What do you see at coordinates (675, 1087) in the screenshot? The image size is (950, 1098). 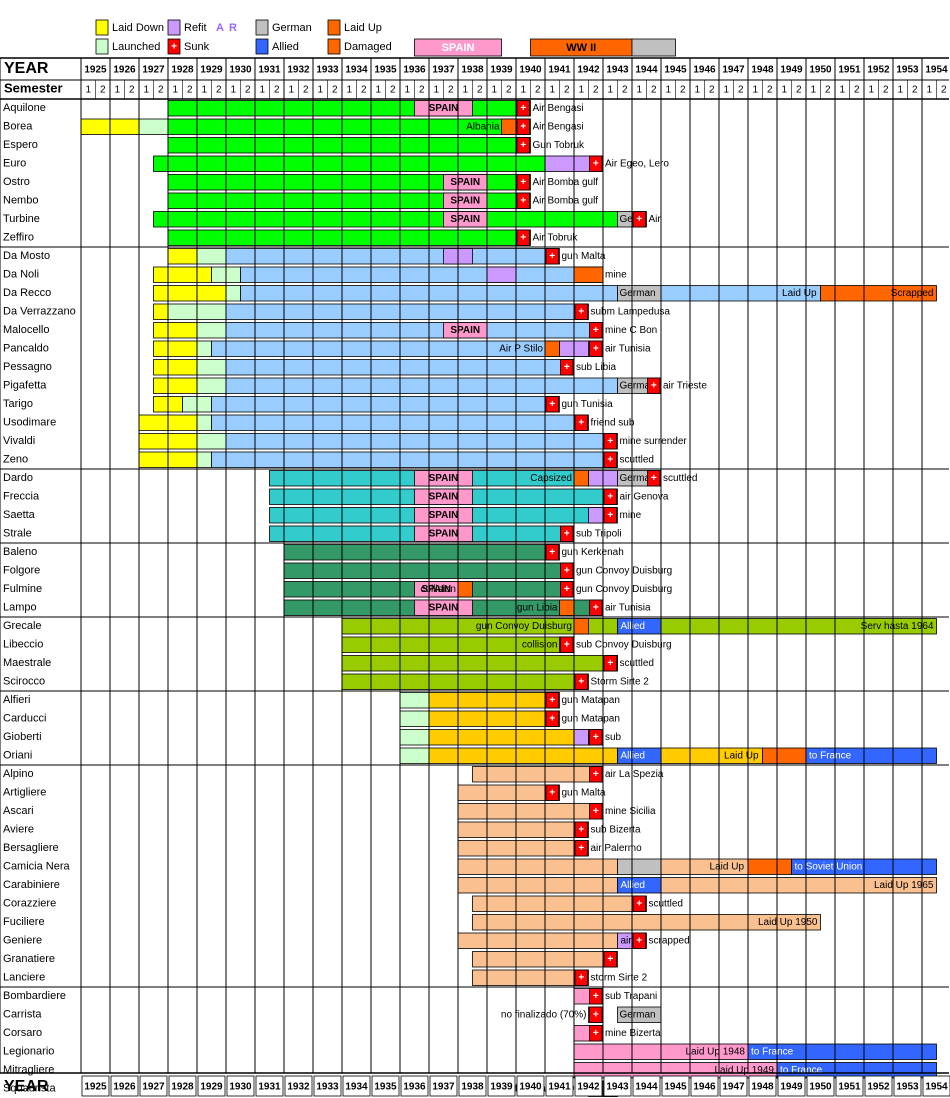 I see `year-tick: 1945` at bounding box center [675, 1087].